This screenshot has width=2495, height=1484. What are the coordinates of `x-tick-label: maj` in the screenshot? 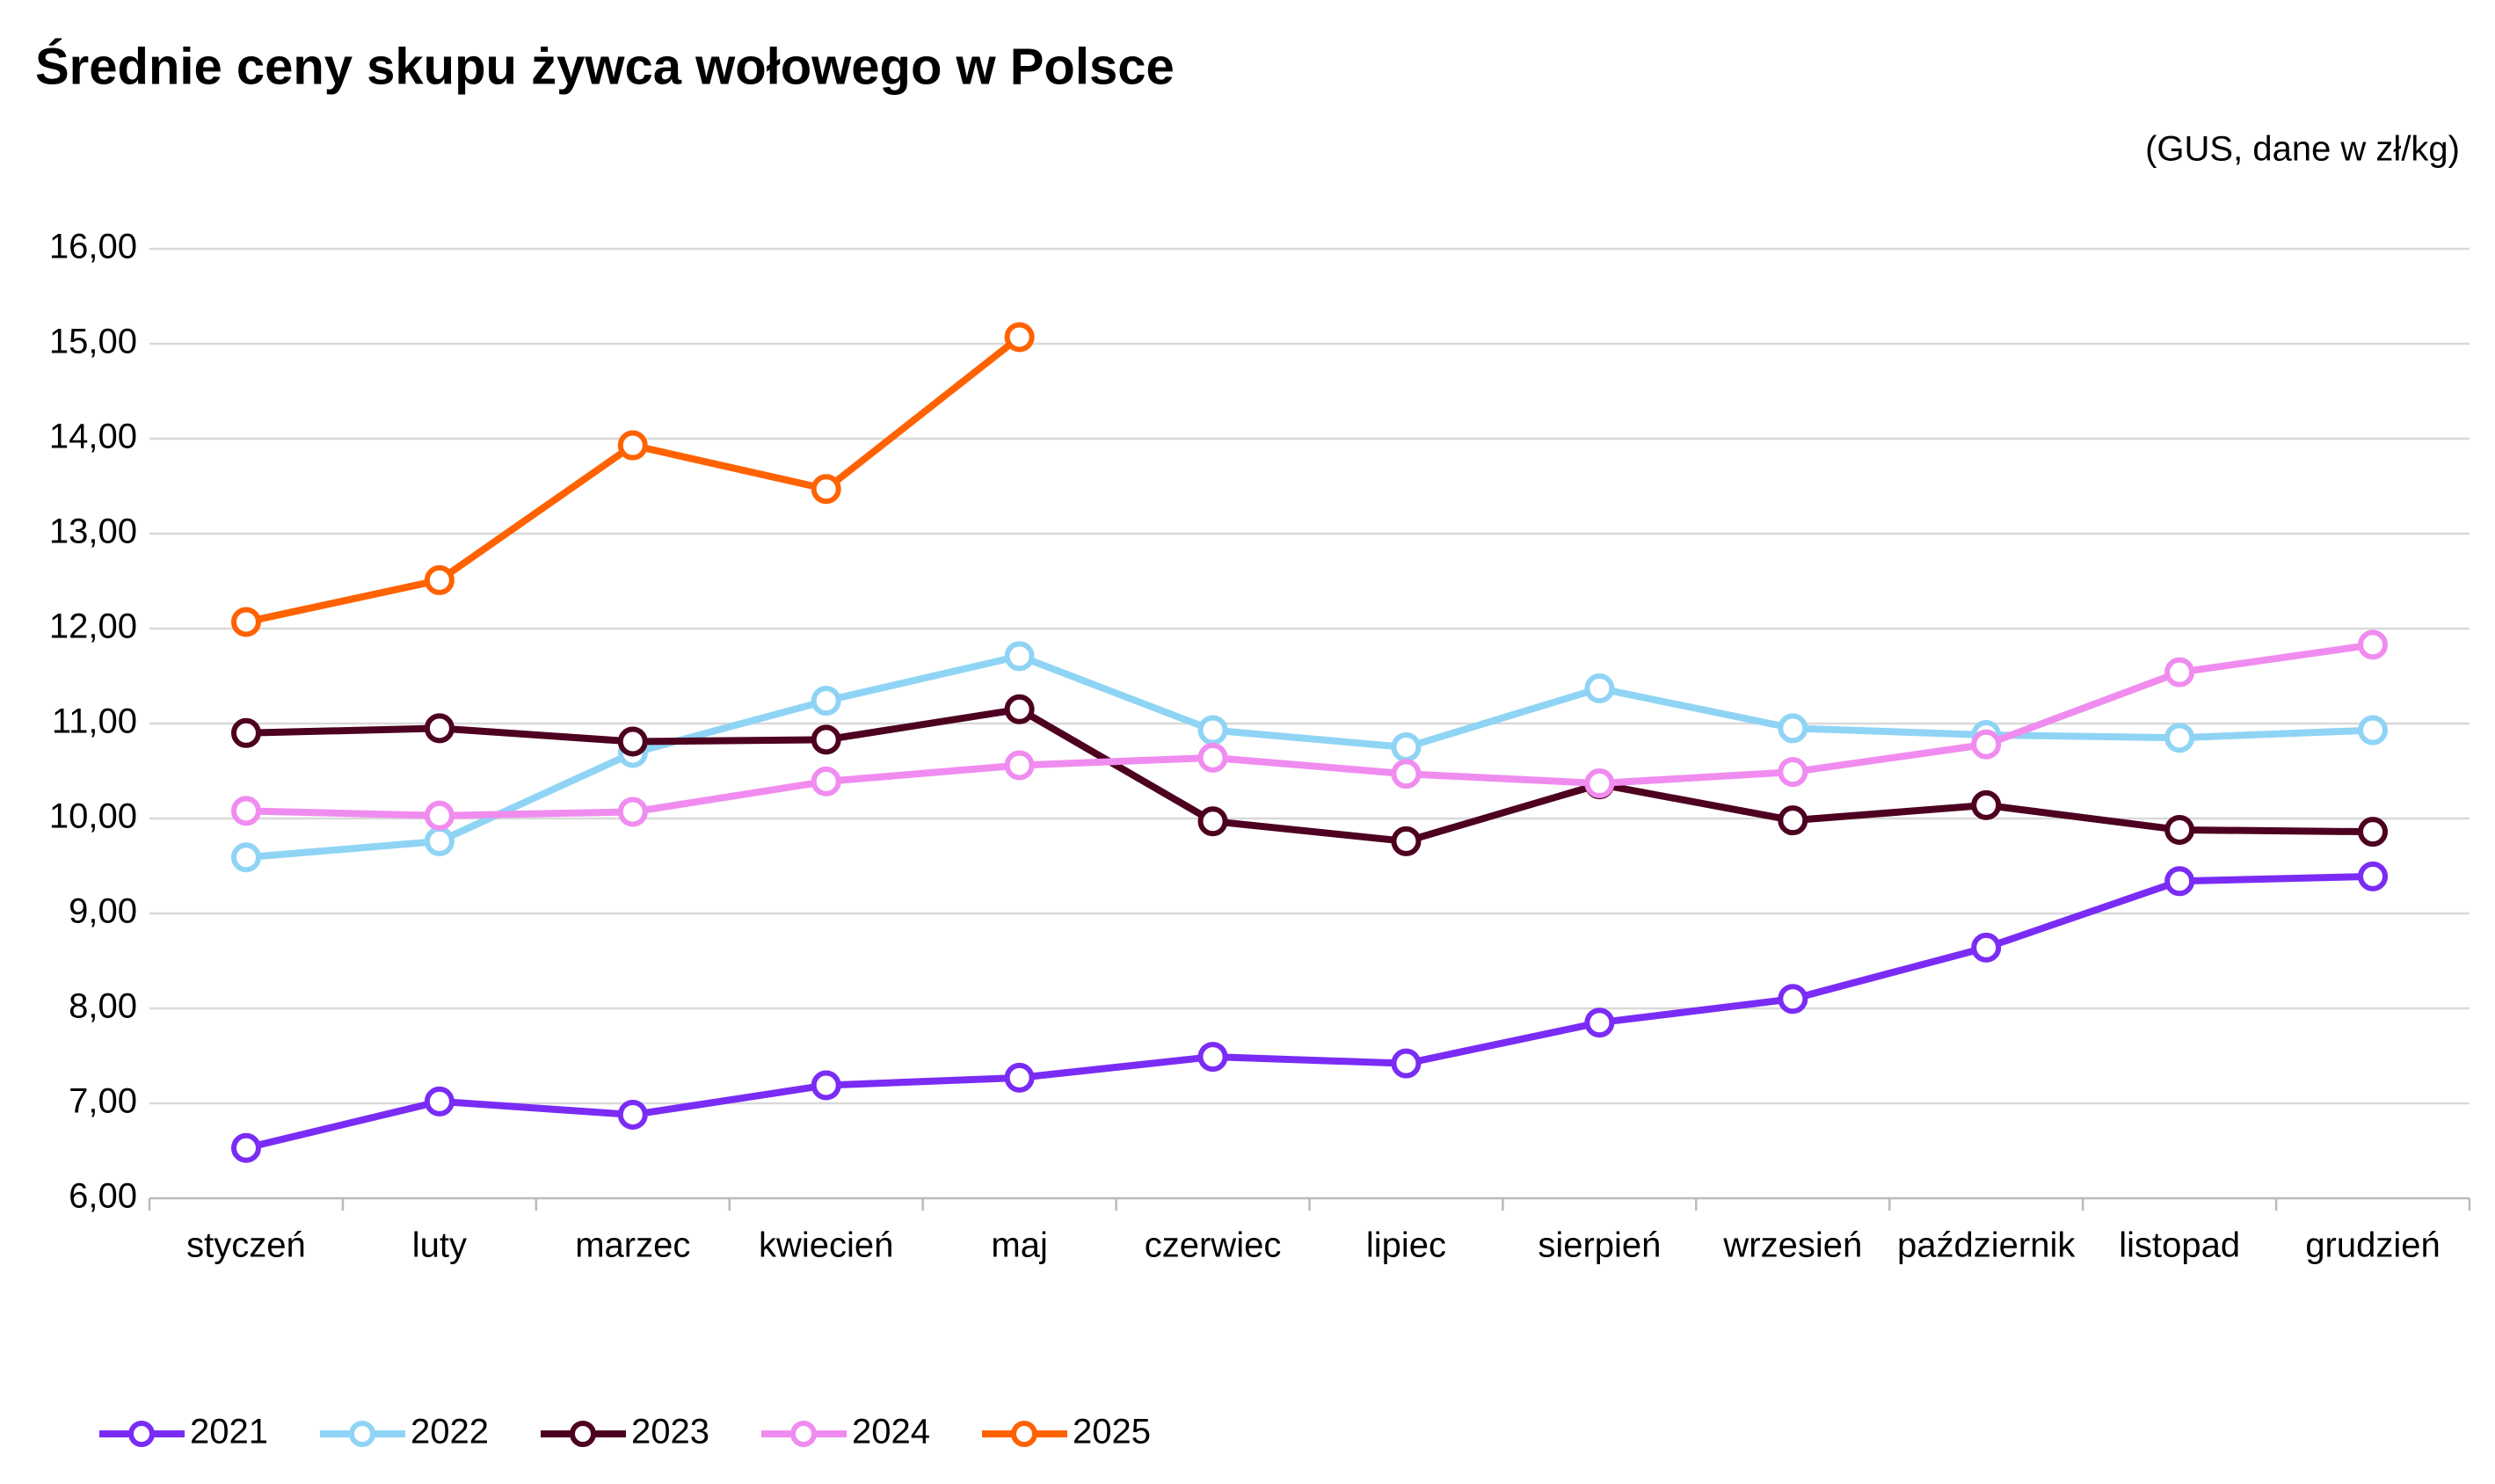 It's located at (1019, 1245).